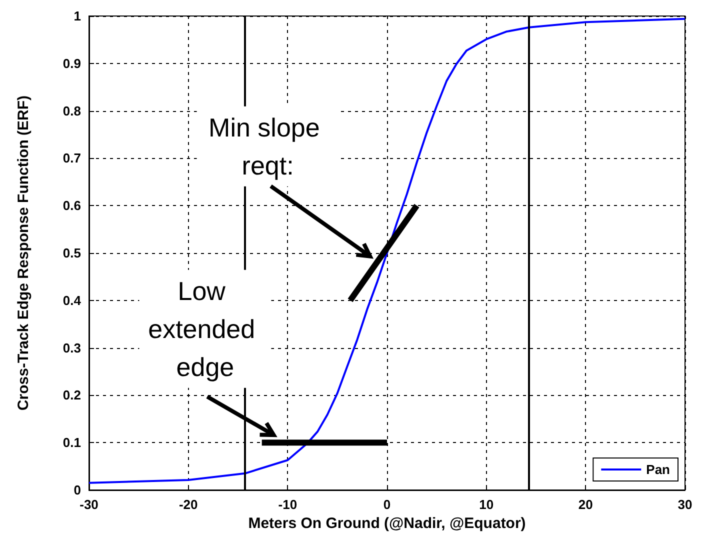 This screenshot has height=540, width=703. I want to click on y-tick-label: 0.6, so click(71, 206).